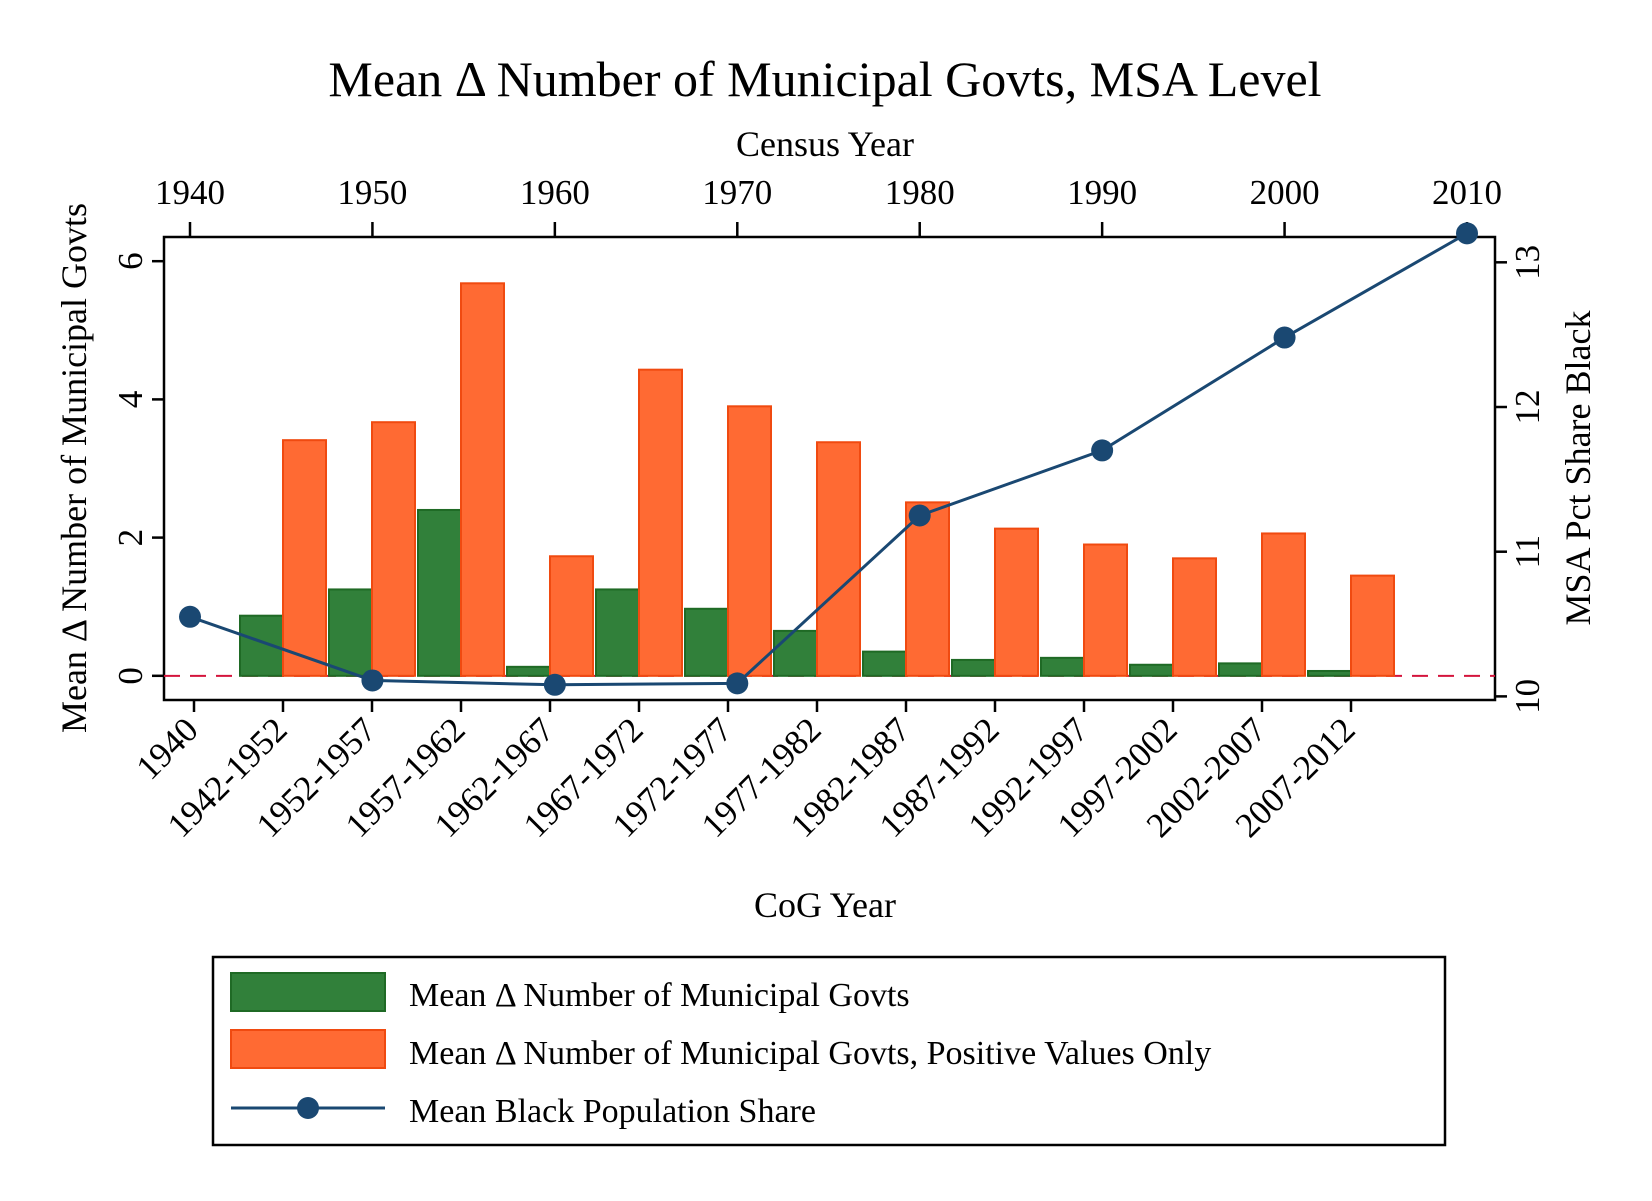 This screenshot has height=1201, width=1652. I want to click on x2-axis: 1940 1950 1960 1970 1980 1990 2000 2010, so click(828, 205).